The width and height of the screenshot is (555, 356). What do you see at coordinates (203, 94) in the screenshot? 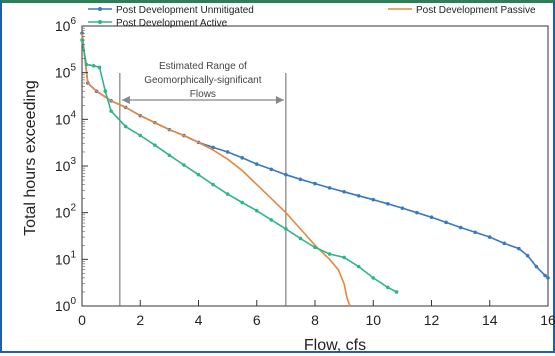
I see `annotation-text-line: Flows` at bounding box center [203, 94].